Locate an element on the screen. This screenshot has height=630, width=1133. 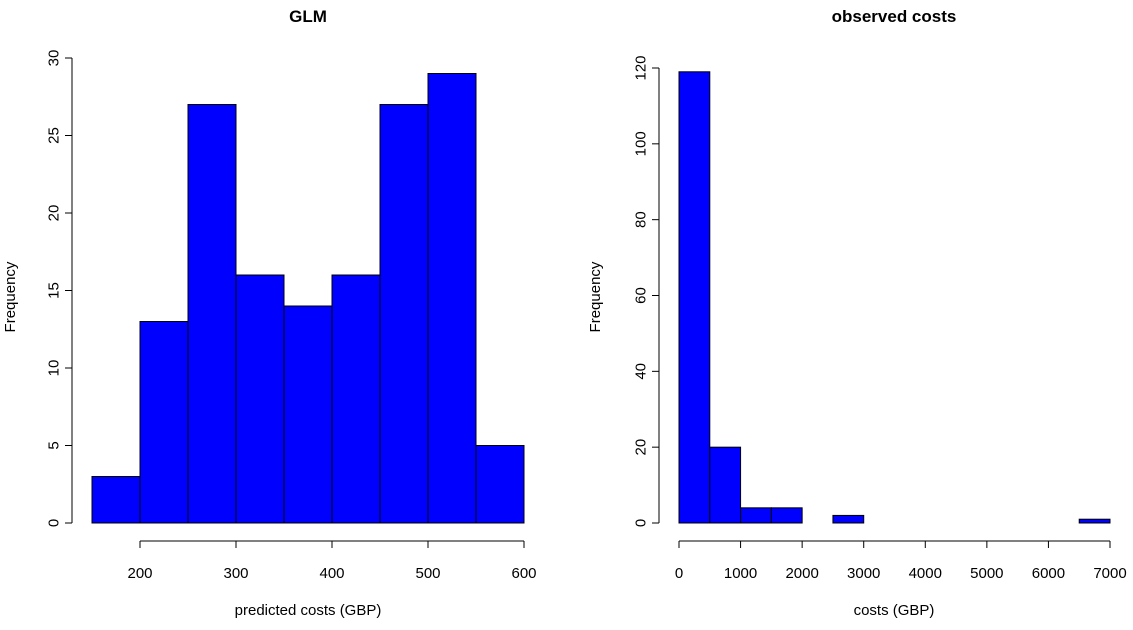
x-tick-label: 300 is located at coordinates (235, 573).